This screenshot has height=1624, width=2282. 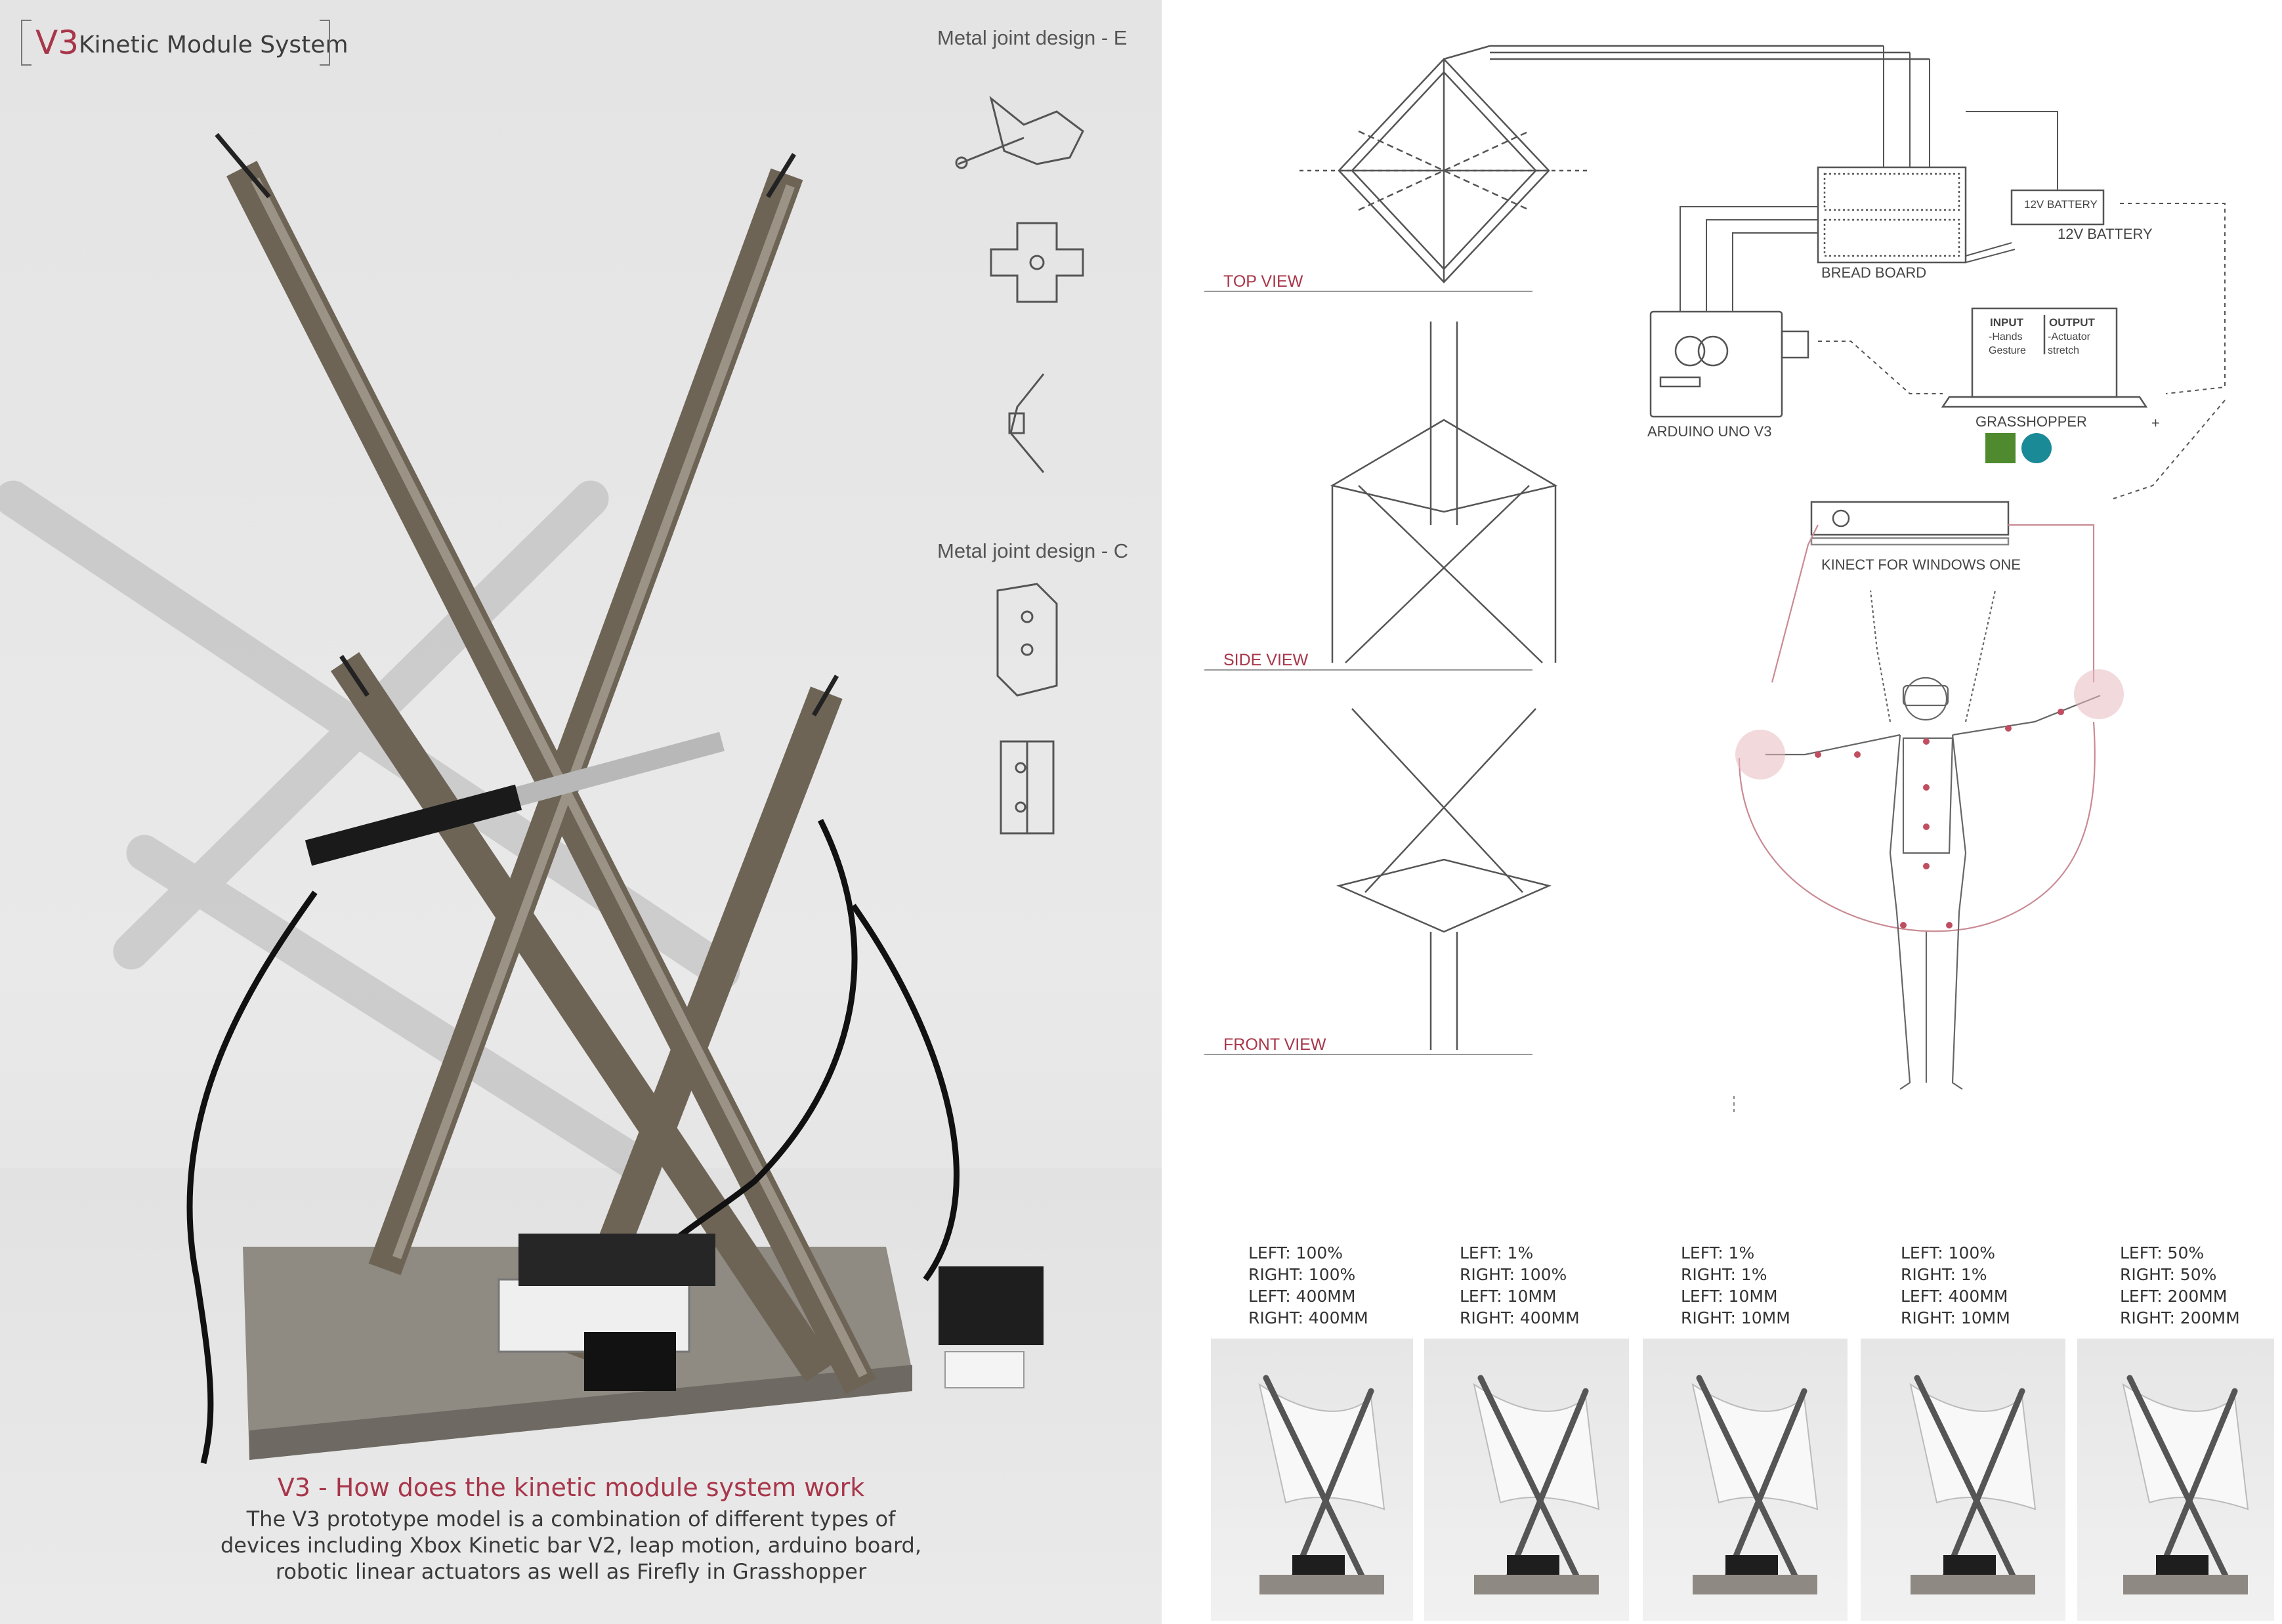 What do you see at coordinates (1939, 819) in the screenshot?
I see `tracking-points` at bounding box center [1939, 819].